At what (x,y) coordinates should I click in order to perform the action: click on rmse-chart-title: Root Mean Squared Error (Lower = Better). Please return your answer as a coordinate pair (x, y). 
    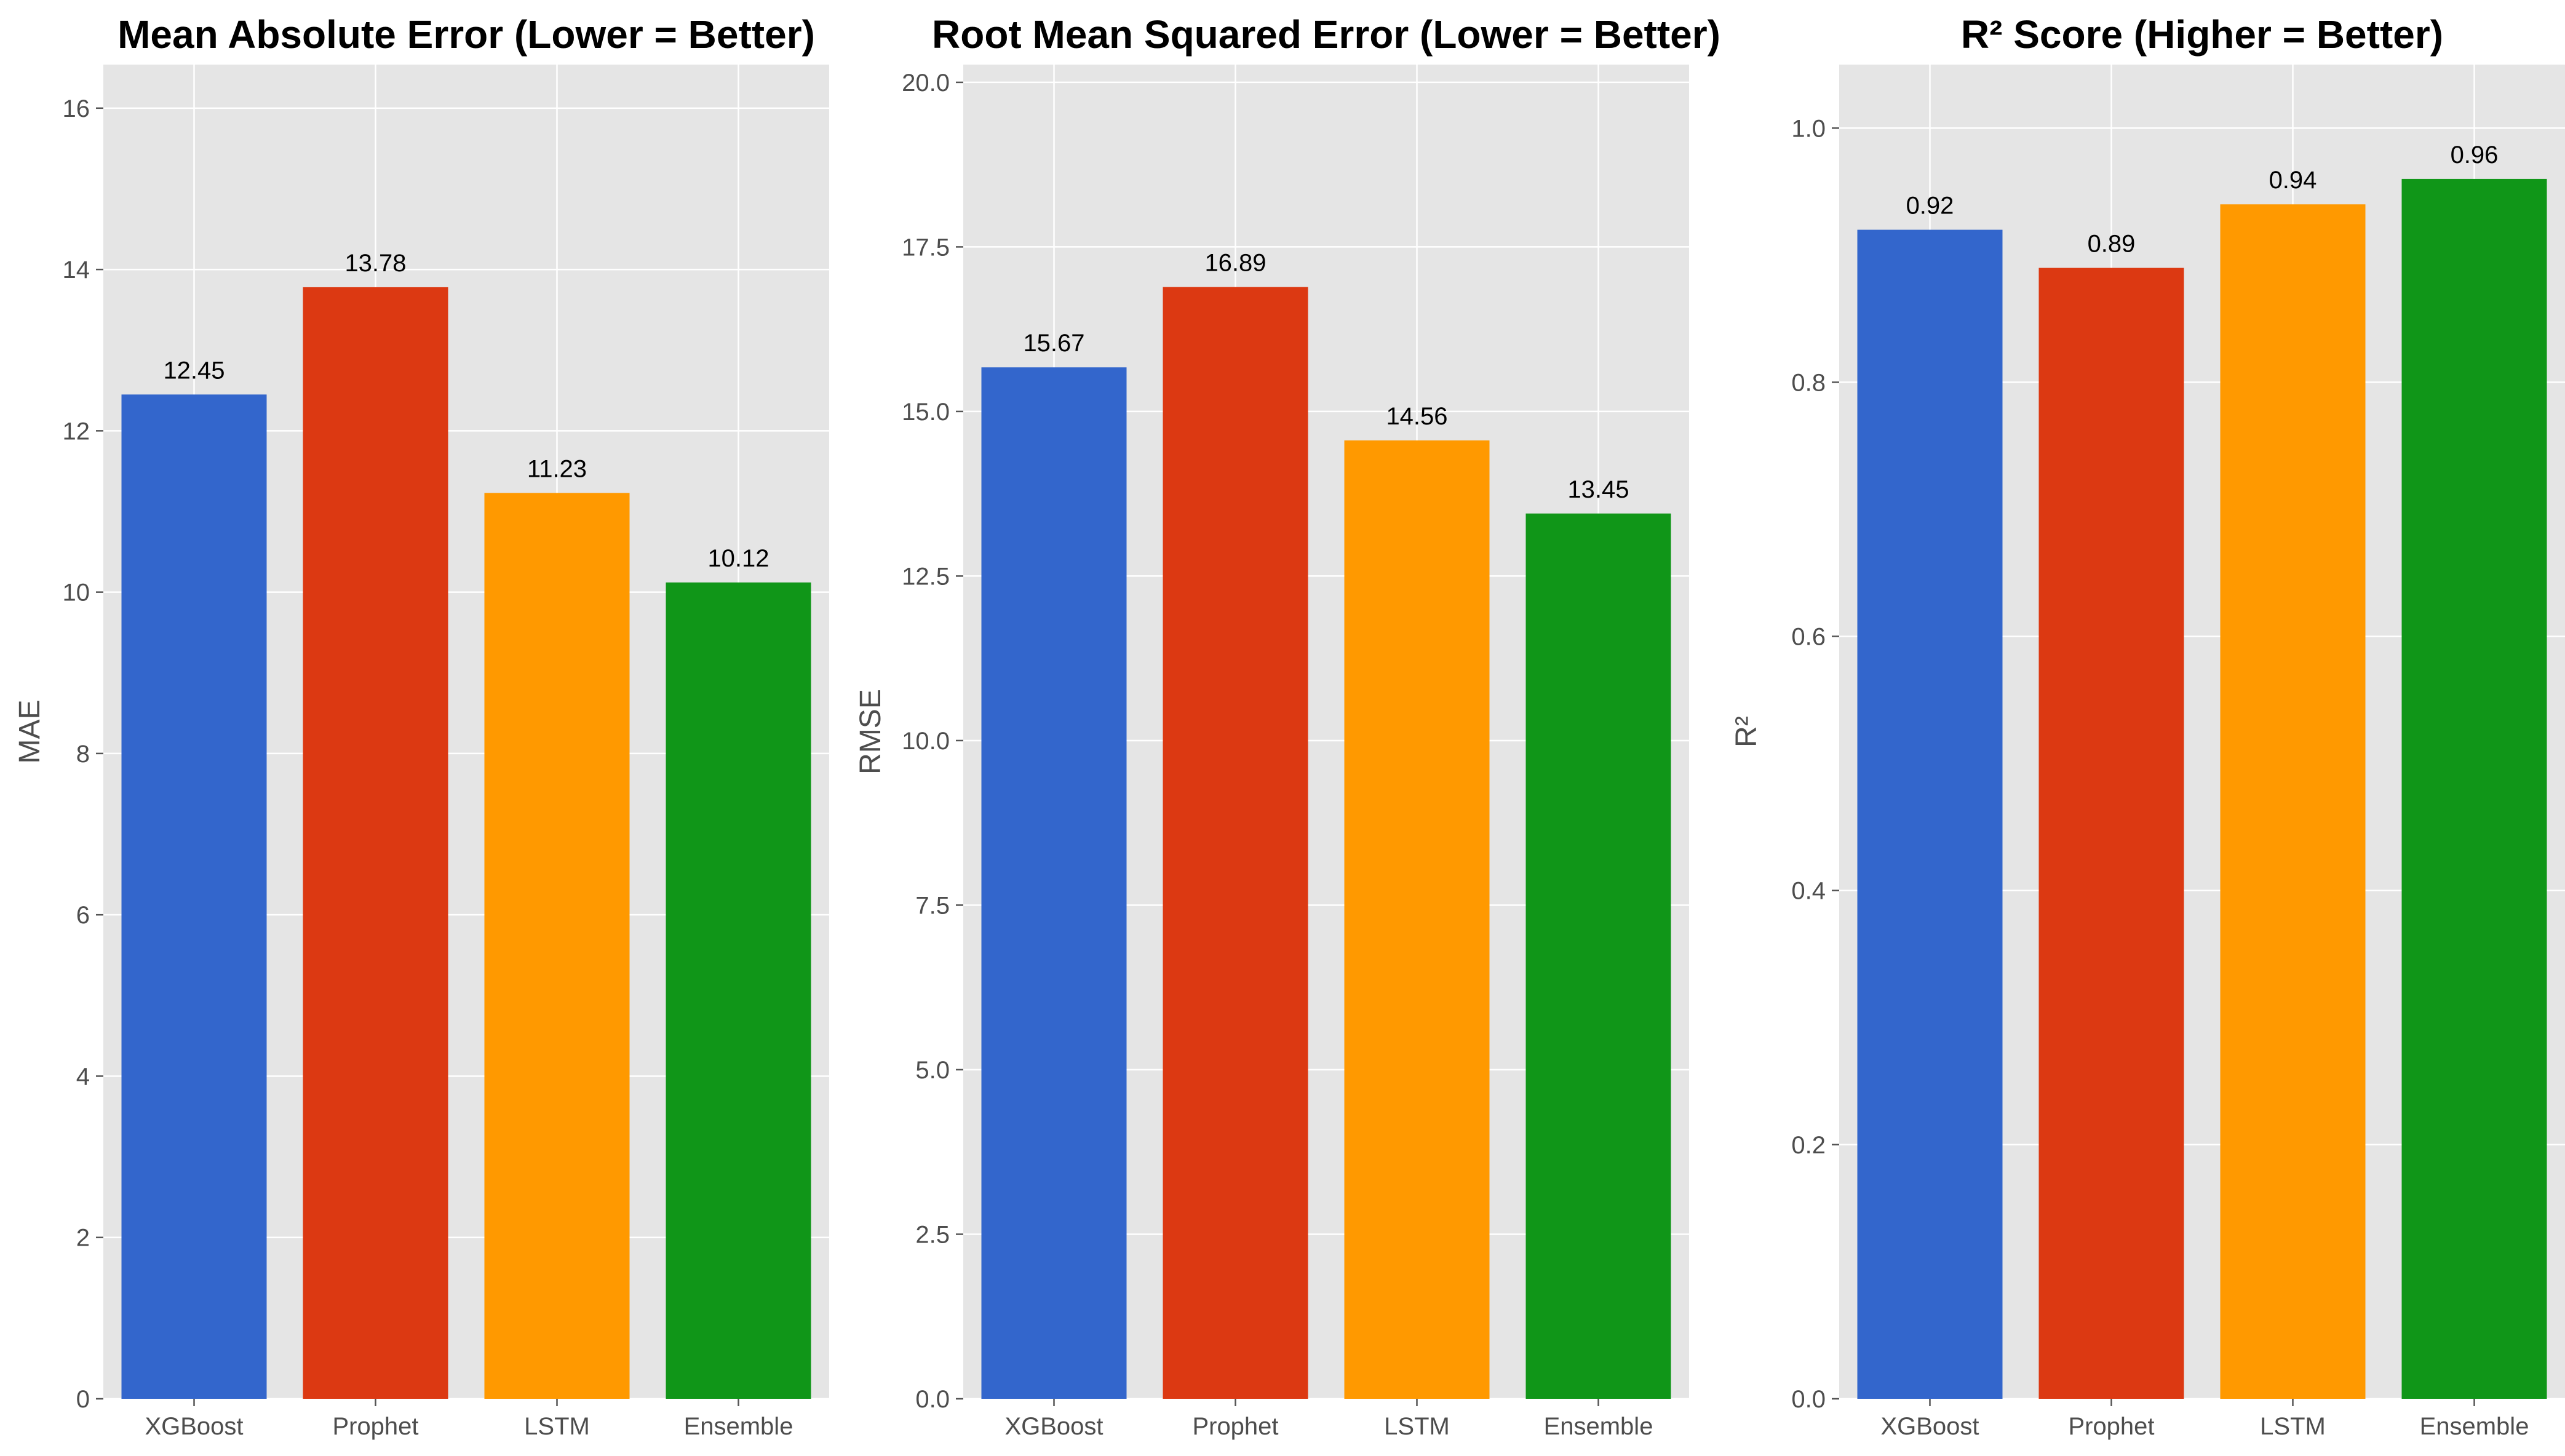
    Looking at the image, I should click on (1326, 35).